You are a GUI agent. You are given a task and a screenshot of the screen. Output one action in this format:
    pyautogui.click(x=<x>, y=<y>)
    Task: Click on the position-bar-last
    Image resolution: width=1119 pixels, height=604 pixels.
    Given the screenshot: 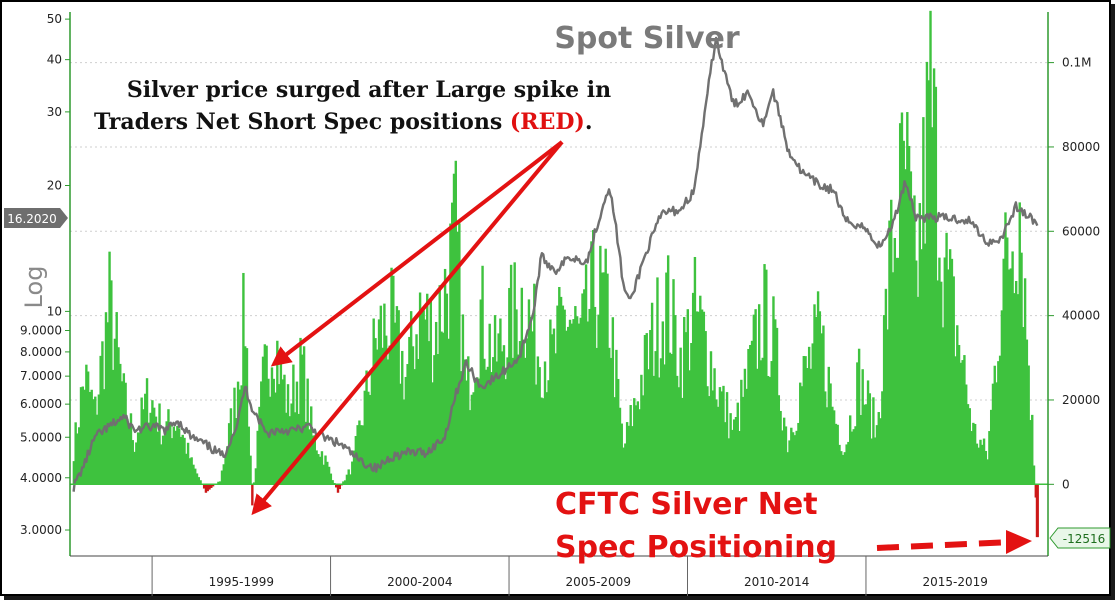 What is the action you would take?
    pyautogui.click(x=1037, y=511)
    